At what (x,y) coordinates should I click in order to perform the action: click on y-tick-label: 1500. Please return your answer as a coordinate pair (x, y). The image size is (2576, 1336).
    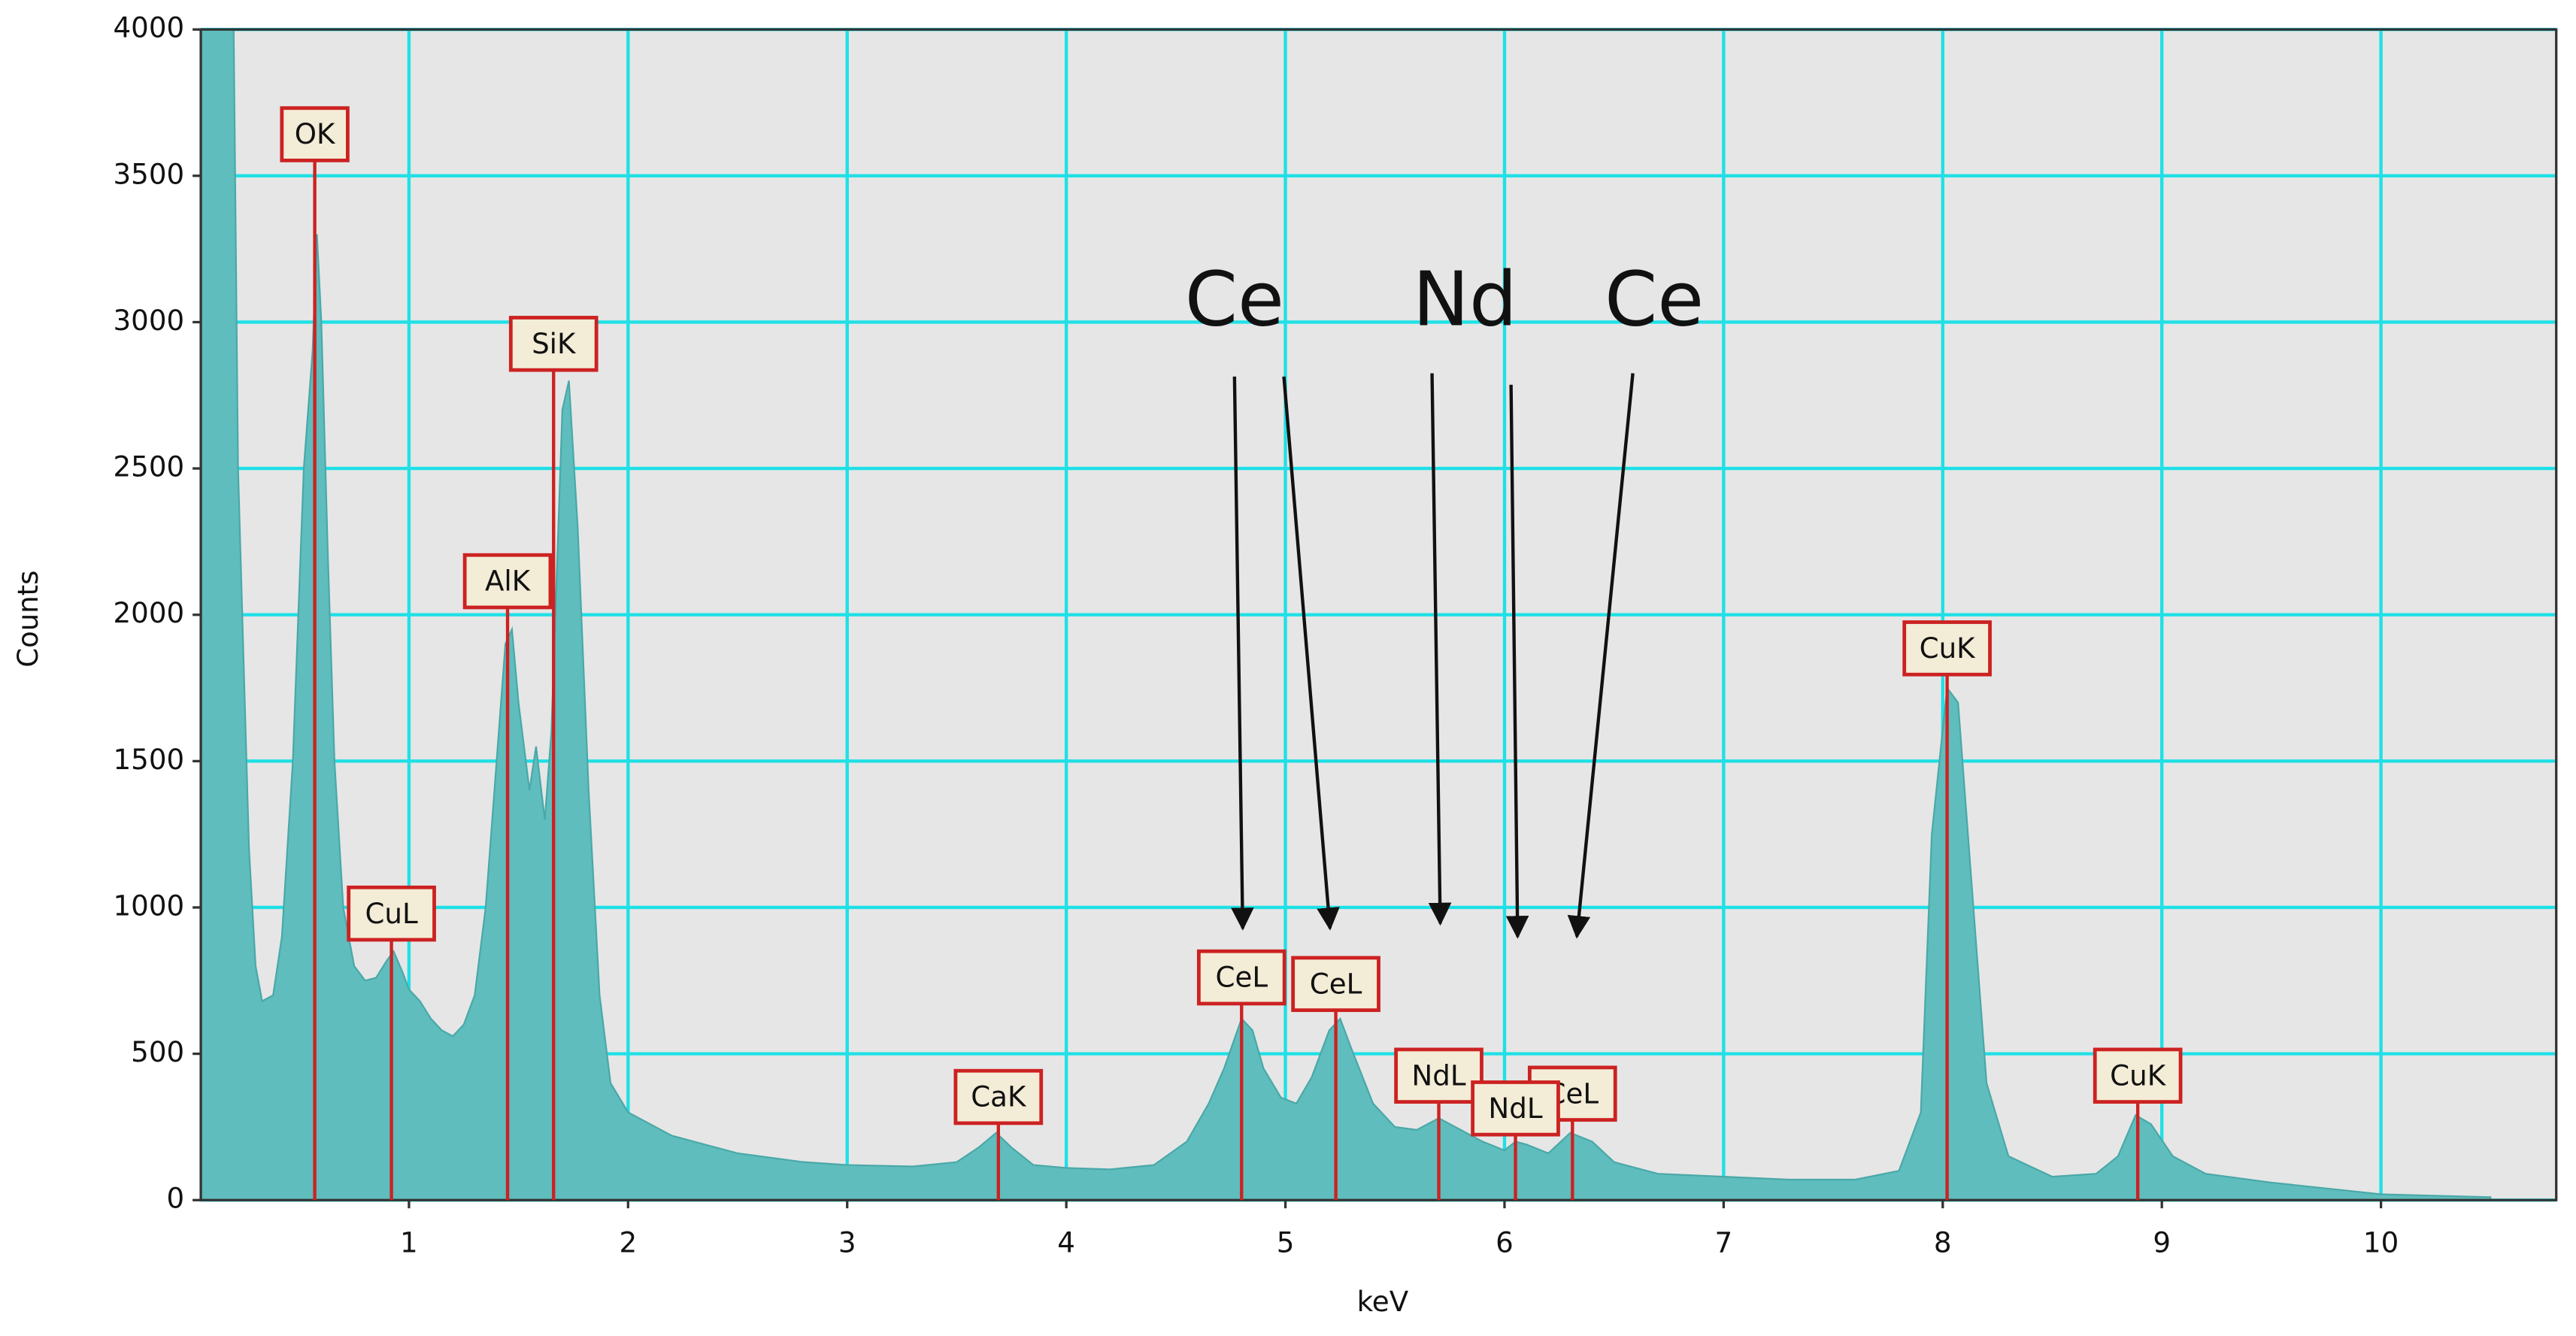
    Looking at the image, I should click on (148, 760).